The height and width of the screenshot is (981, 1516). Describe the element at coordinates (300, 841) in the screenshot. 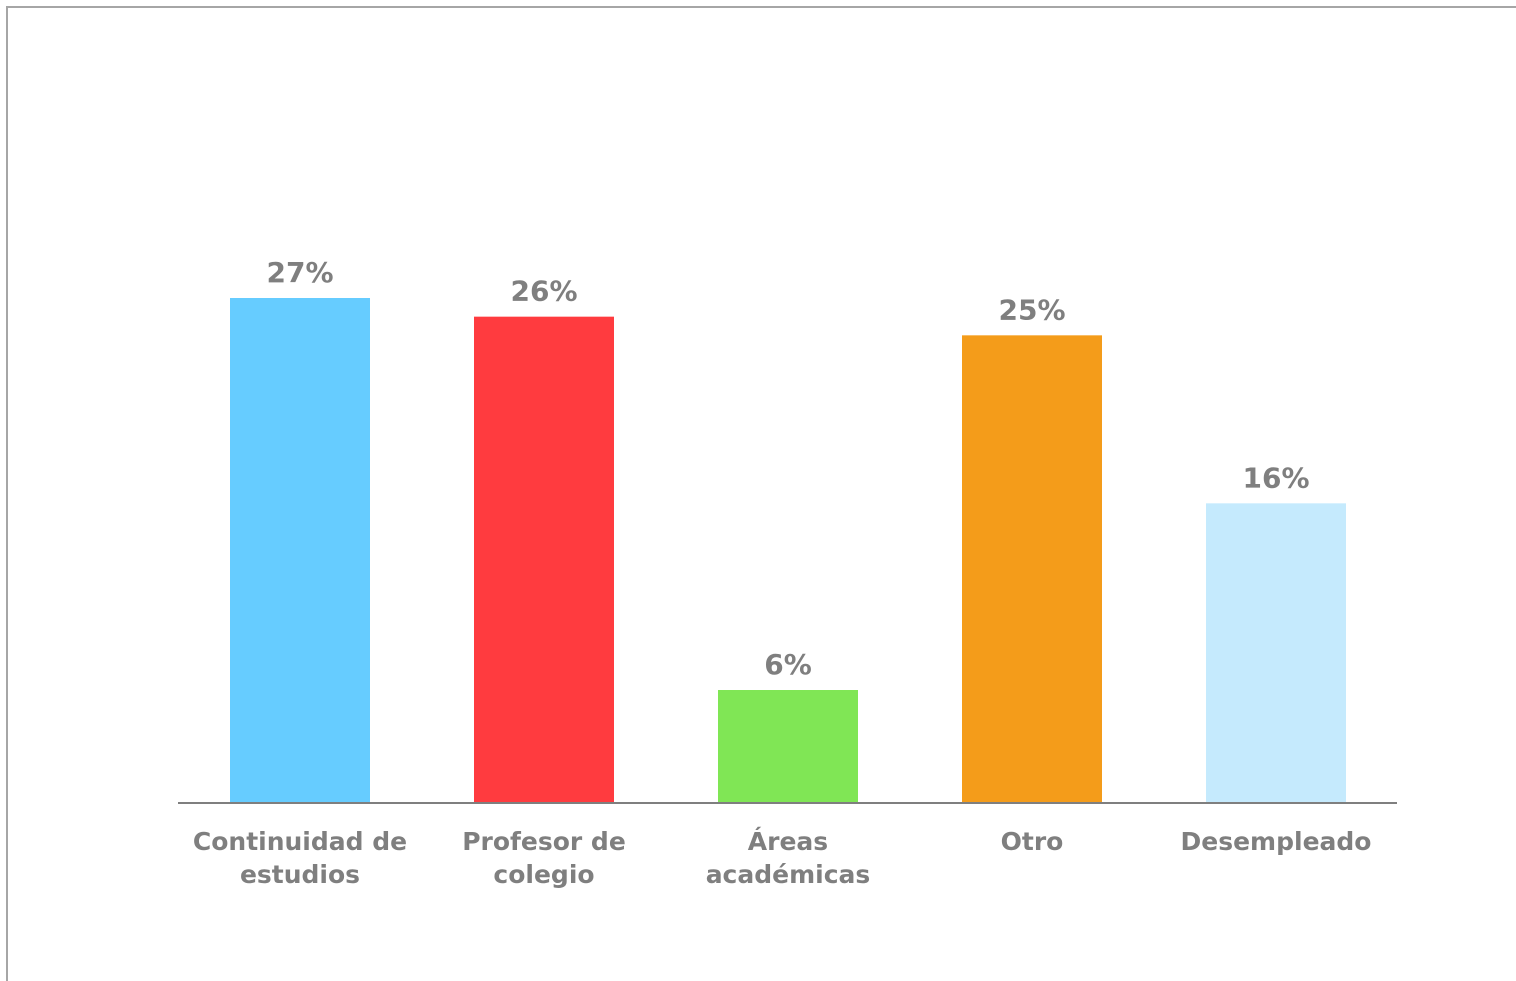

I see `category-label-line: Continuidad de` at that location.